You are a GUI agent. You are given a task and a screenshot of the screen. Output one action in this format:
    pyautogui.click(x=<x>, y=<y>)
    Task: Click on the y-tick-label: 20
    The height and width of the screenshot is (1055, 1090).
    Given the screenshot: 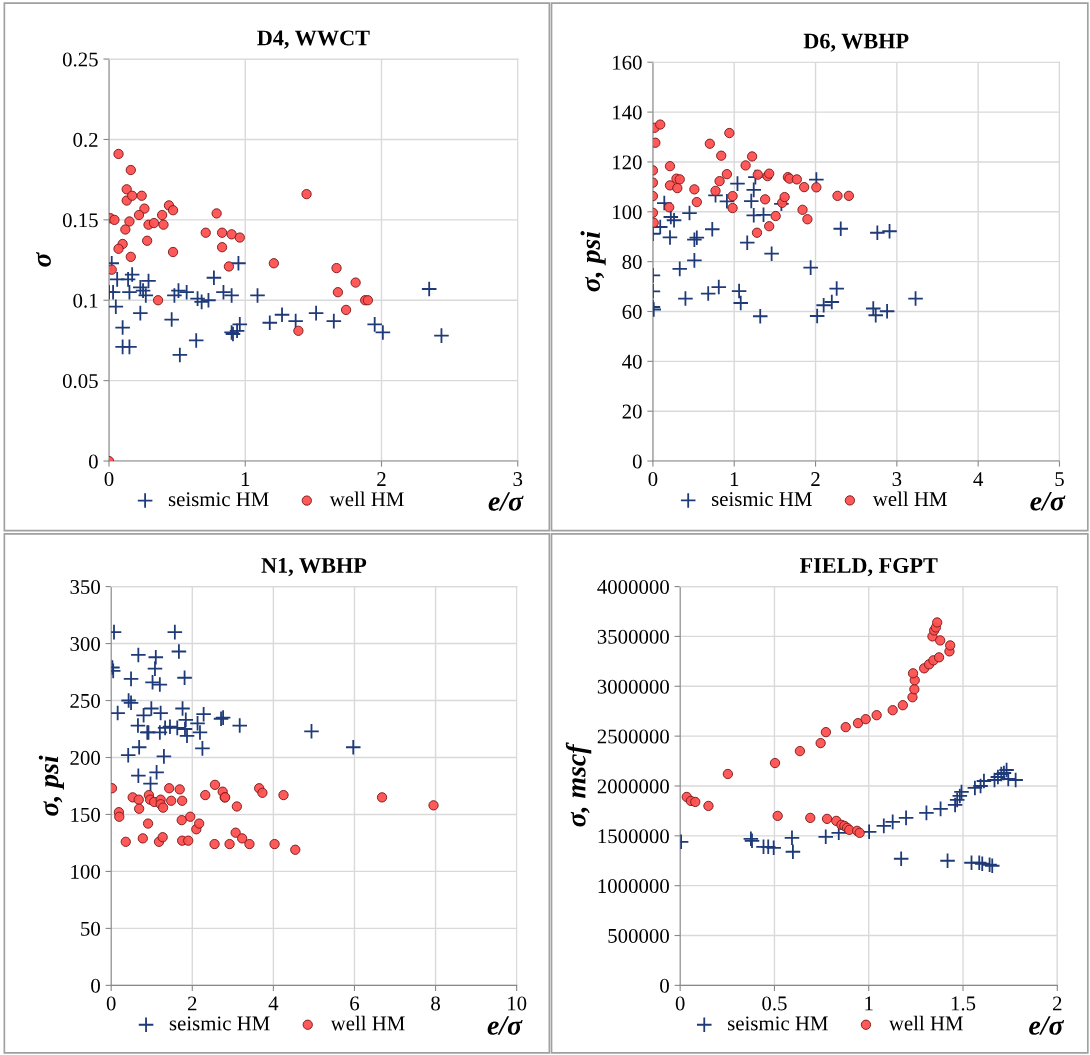 What is the action you would take?
    pyautogui.click(x=632, y=411)
    